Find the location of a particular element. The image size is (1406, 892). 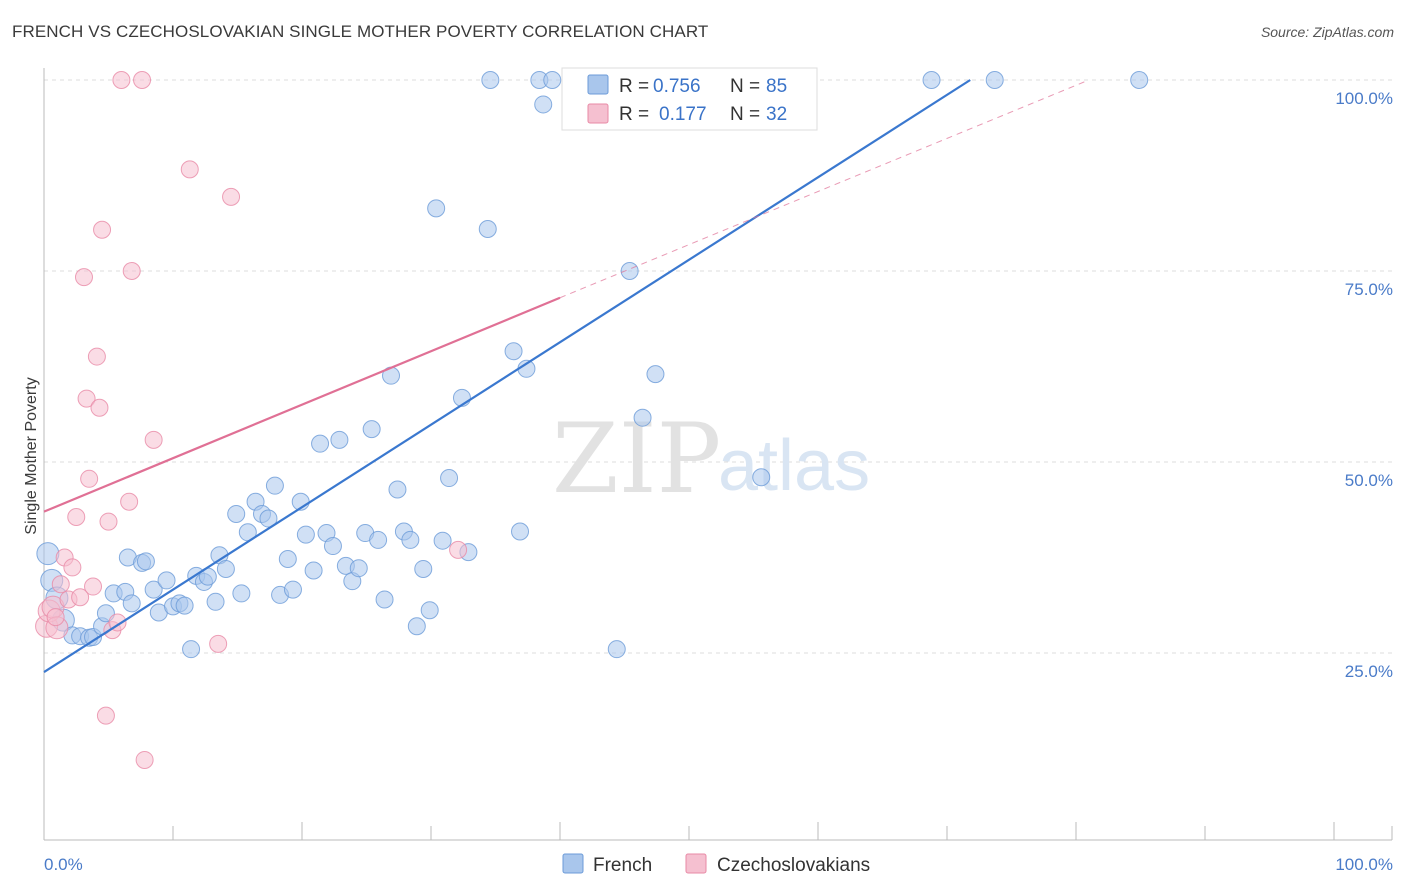

chart-source: Source: ZipAtlas.com is located at coordinates (1327, 32).